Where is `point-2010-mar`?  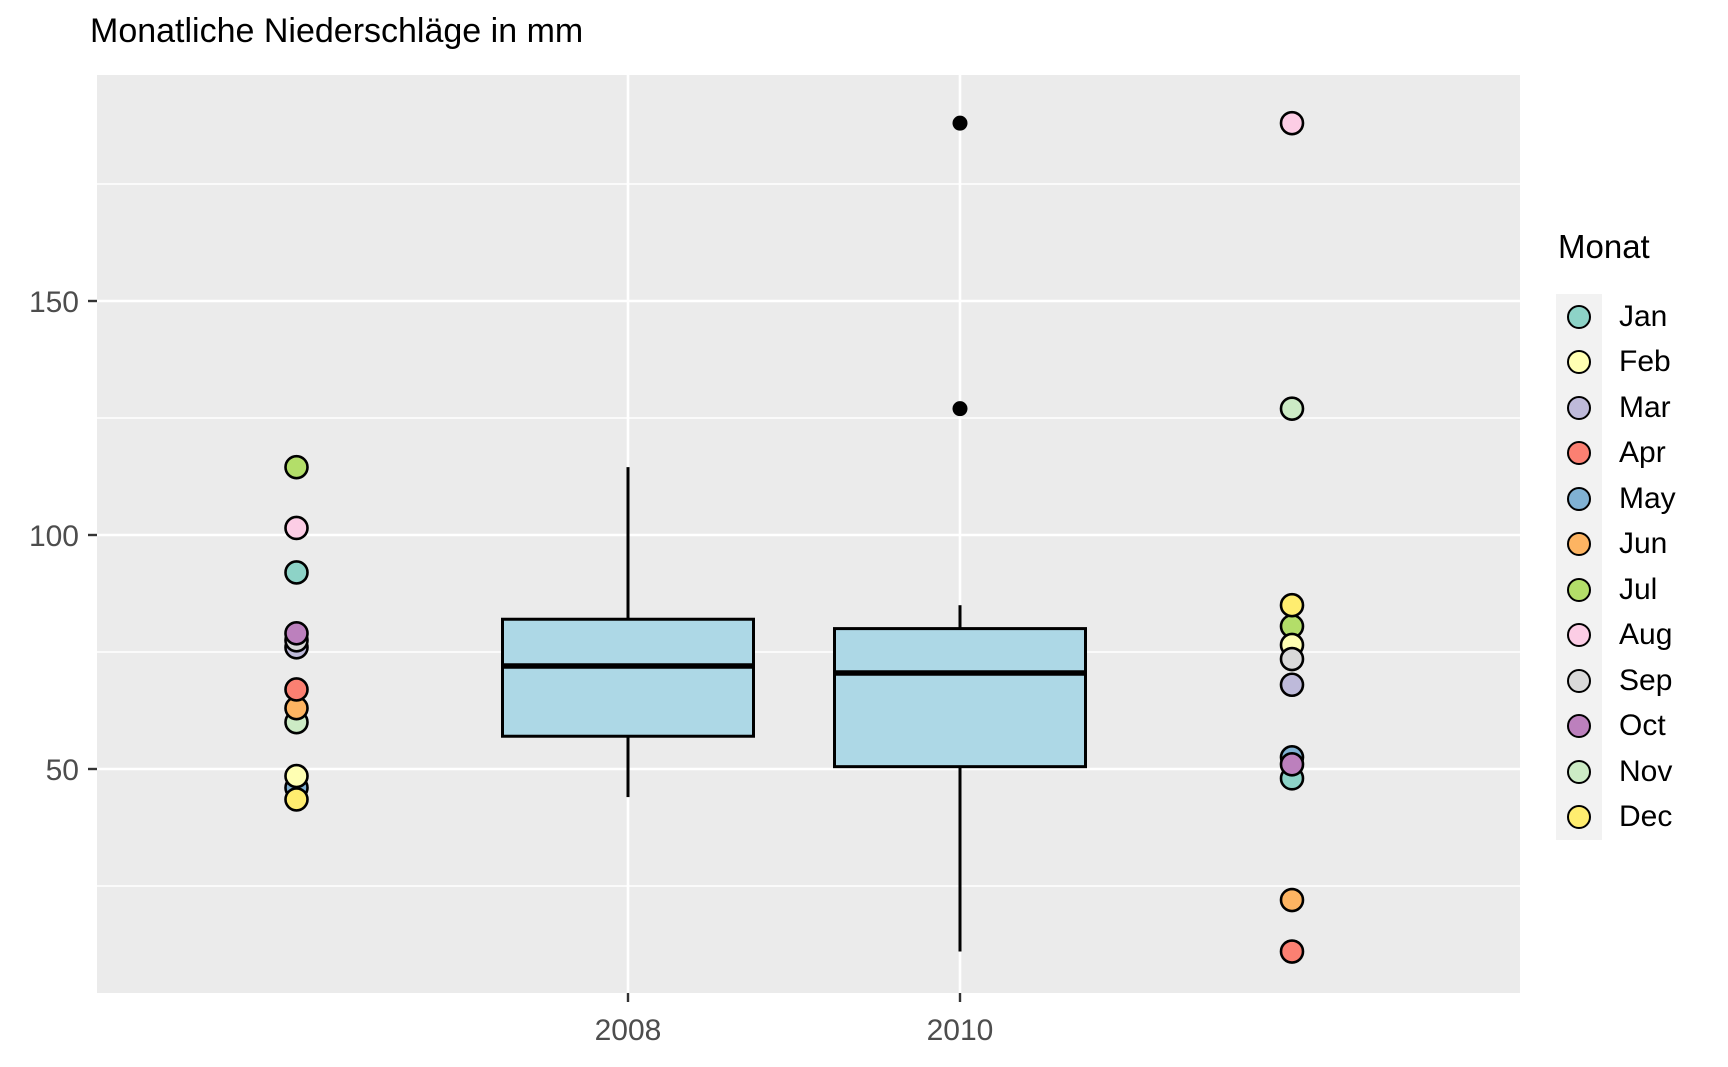 point-2010-mar is located at coordinates (1292, 685).